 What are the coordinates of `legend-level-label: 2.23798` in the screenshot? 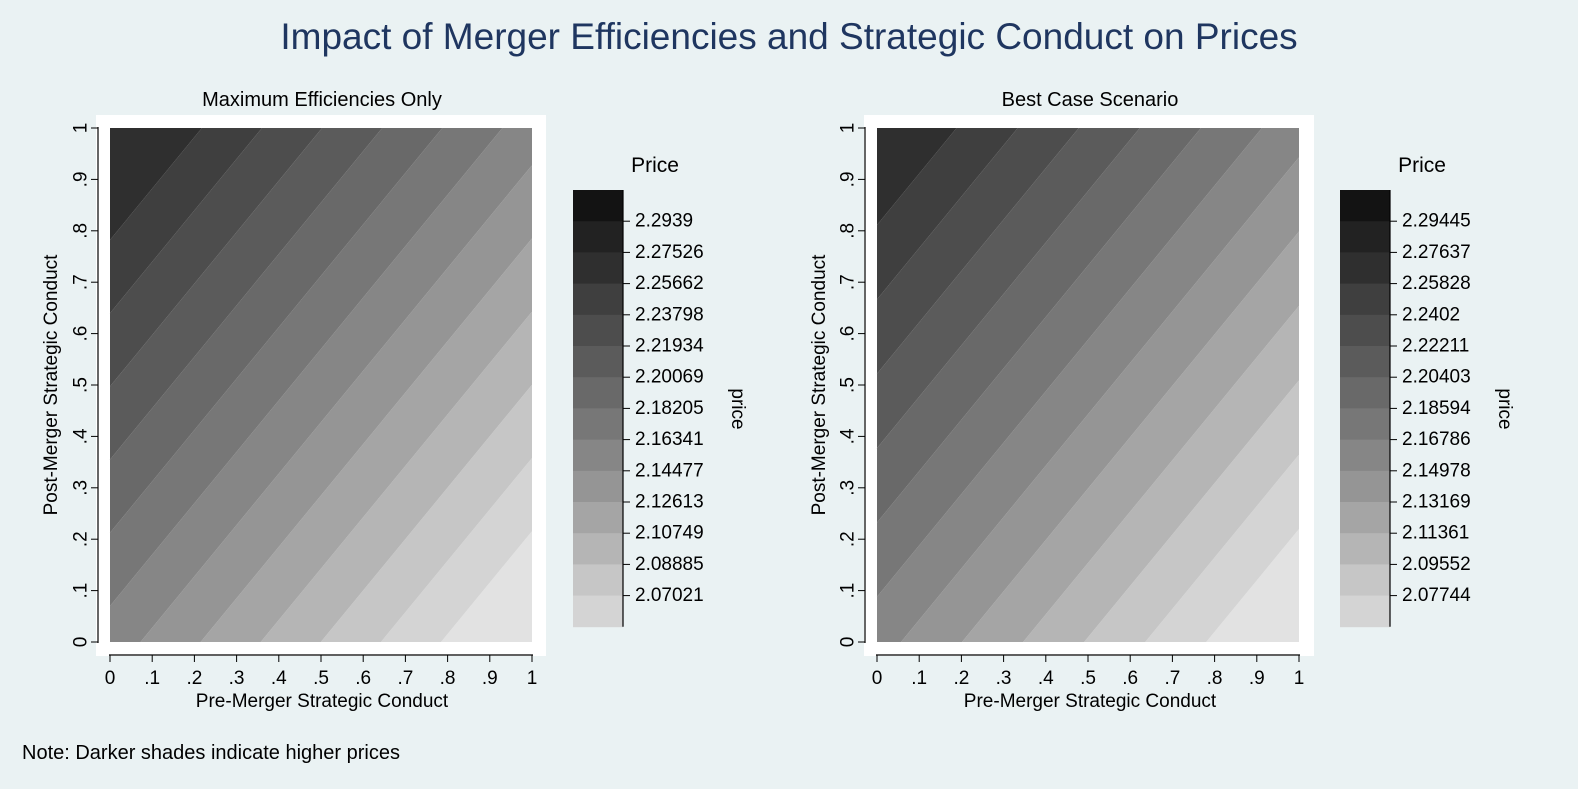 It's located at (669, 314).